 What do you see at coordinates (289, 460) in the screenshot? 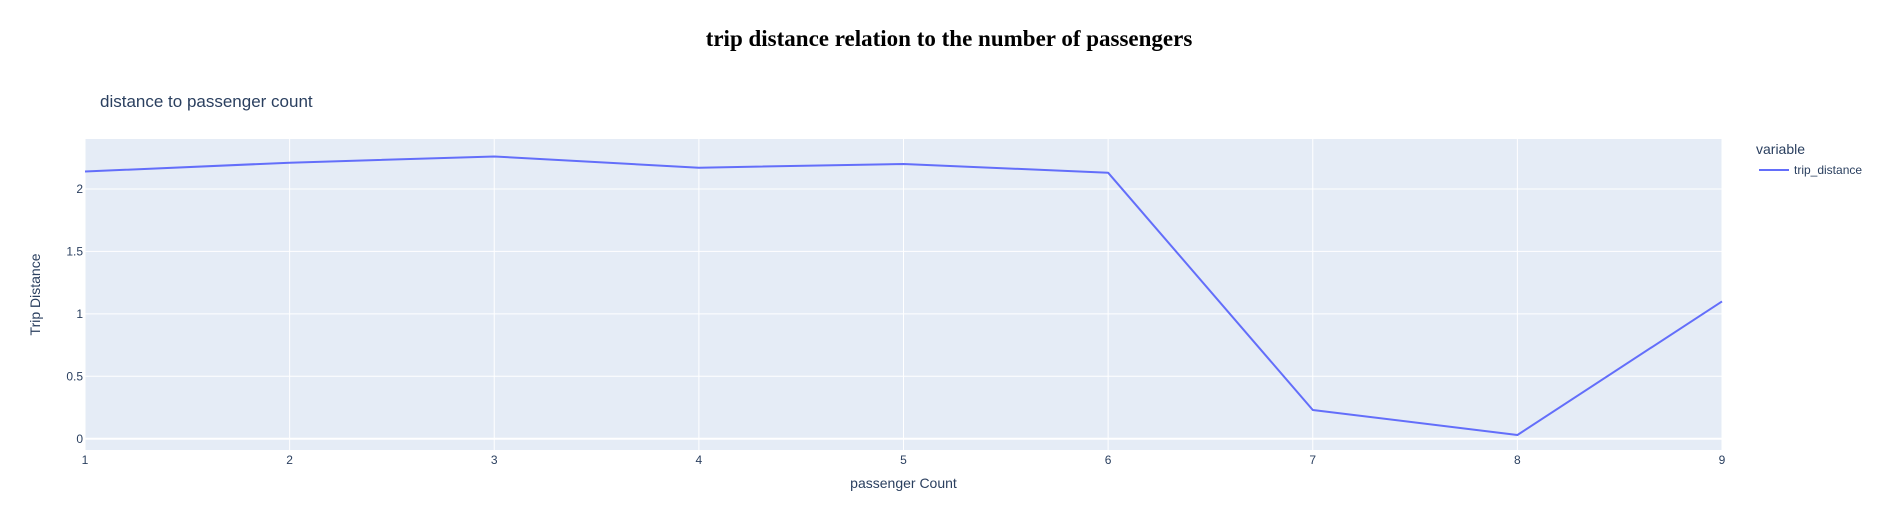
I see `x-tick-label: 2` at bounding box center [289, 460].